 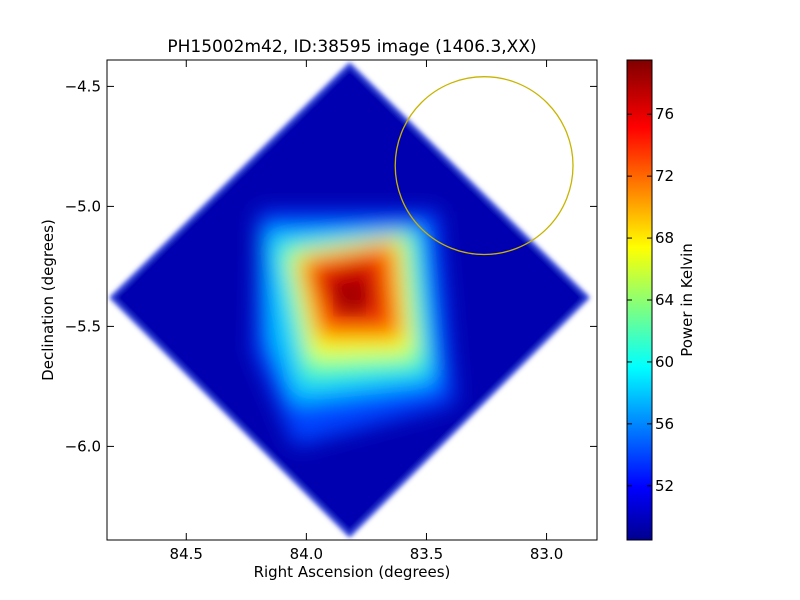 What do you see at coordinates (186, 554) in the screenshot?
I see `x-tick-label: 84.5` at bounding box center [186, 554].